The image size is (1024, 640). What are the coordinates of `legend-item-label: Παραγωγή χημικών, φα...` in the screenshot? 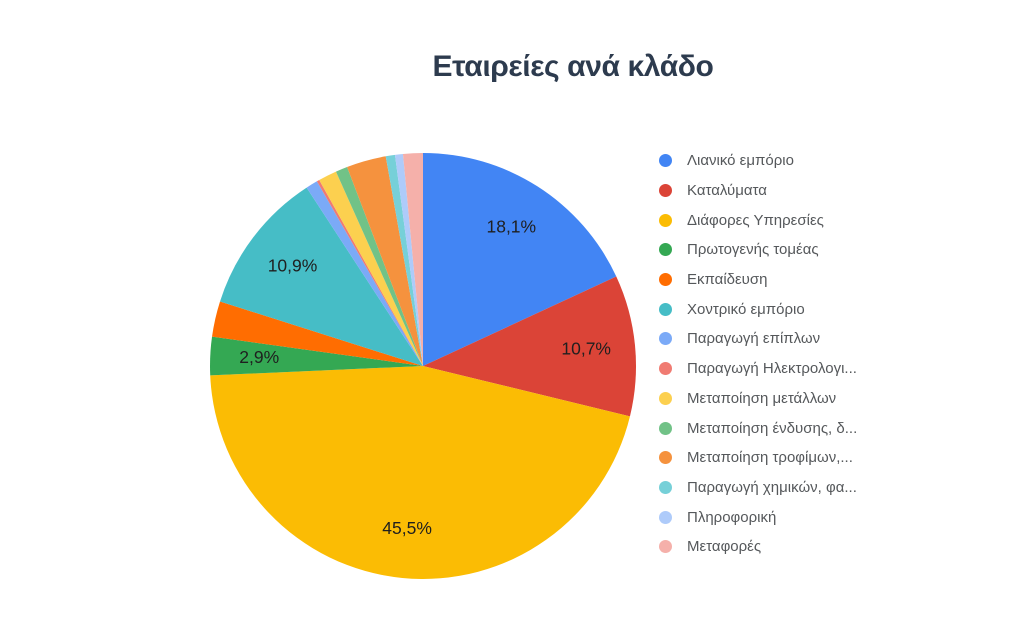 It's located at (772, 487).